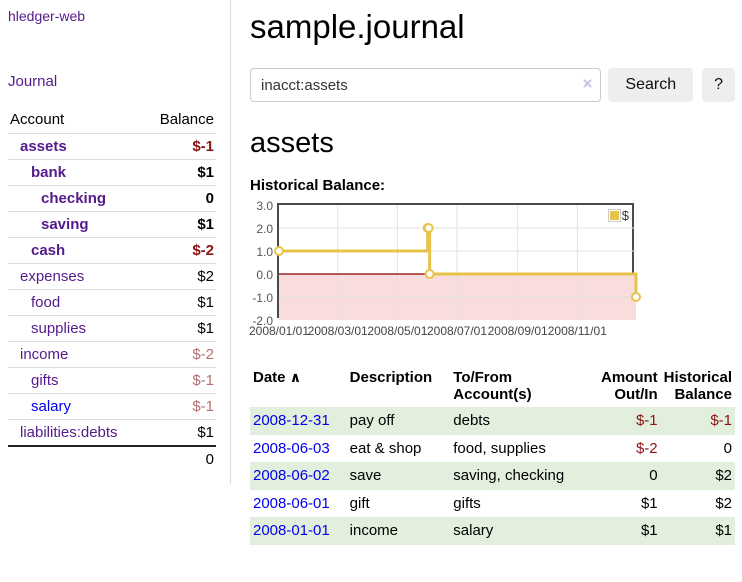  I want to click on register-header-account: To/From Account(s), so click(492, 386).